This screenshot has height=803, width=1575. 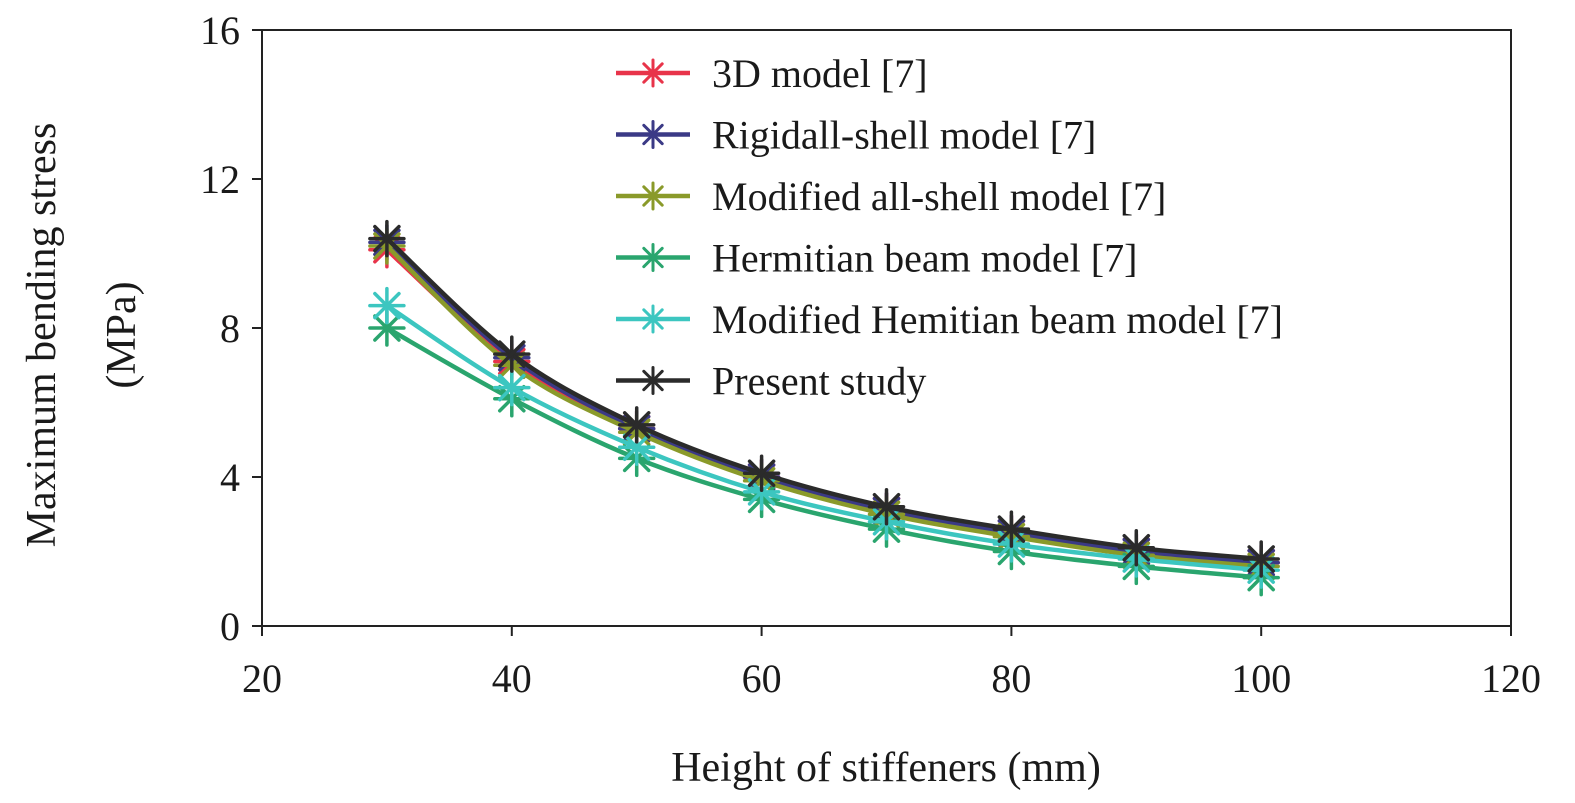 I want to click on y-axis-title-line-1: Maximum bending stress, so click(x=42, y=335).